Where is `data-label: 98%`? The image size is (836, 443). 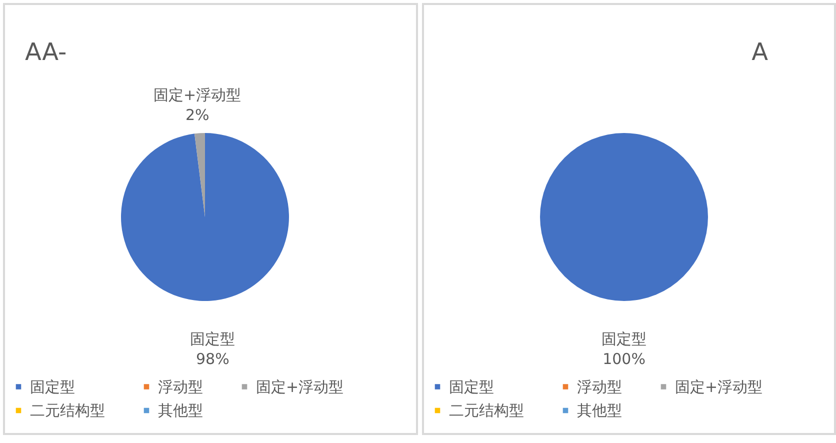 data-label: 98% is located at coordinates (213, 359).